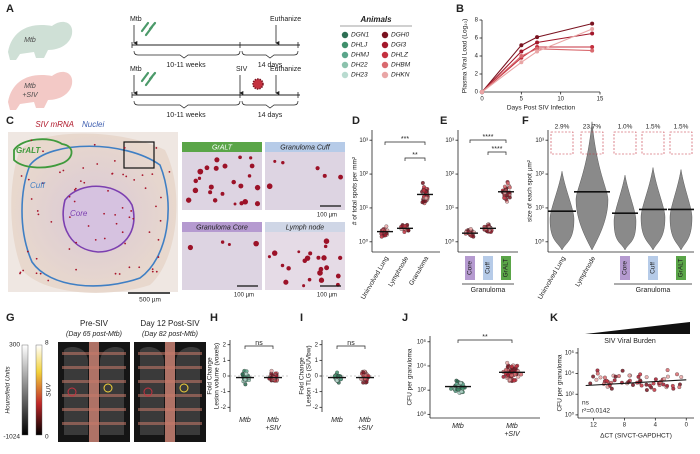 The height and width of the screenshot is (454, 700). I want to click on lesion-marker, so click(72, 392).